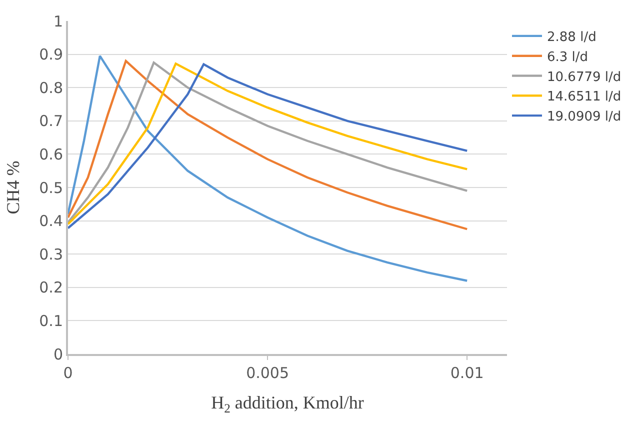 This screenshot has width=639, height=424. I want to click on x-tick-label: 0.01, so click(467, 373).